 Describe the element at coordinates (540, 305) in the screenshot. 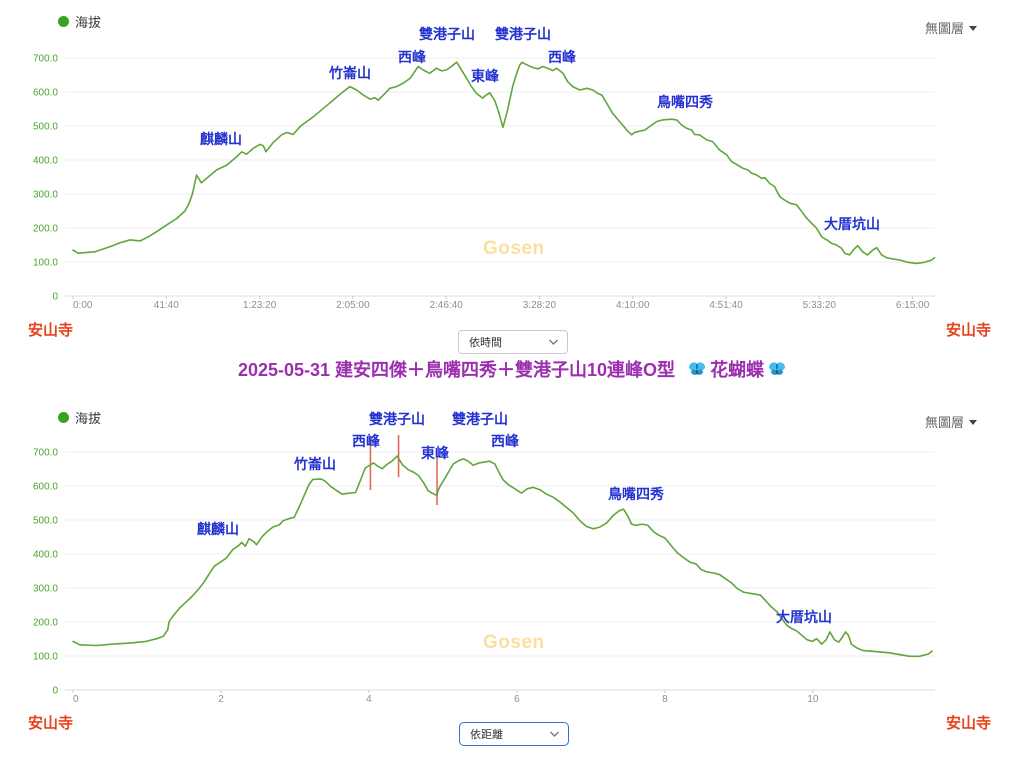

I see `svg-text: 3:28:20` at that location.